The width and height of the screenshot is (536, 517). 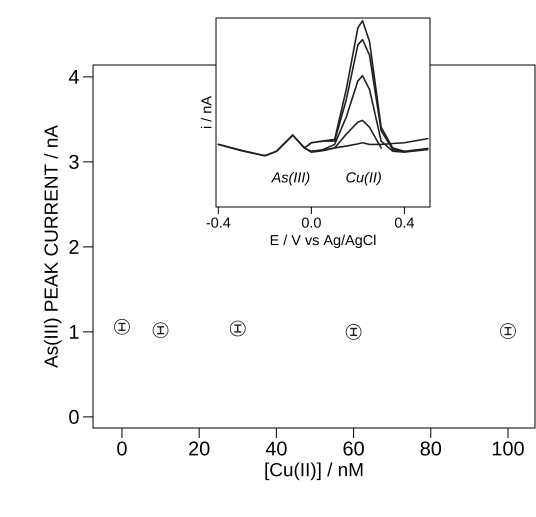 I want to click on x-tick-label: 20, so click(x=199, y=449).